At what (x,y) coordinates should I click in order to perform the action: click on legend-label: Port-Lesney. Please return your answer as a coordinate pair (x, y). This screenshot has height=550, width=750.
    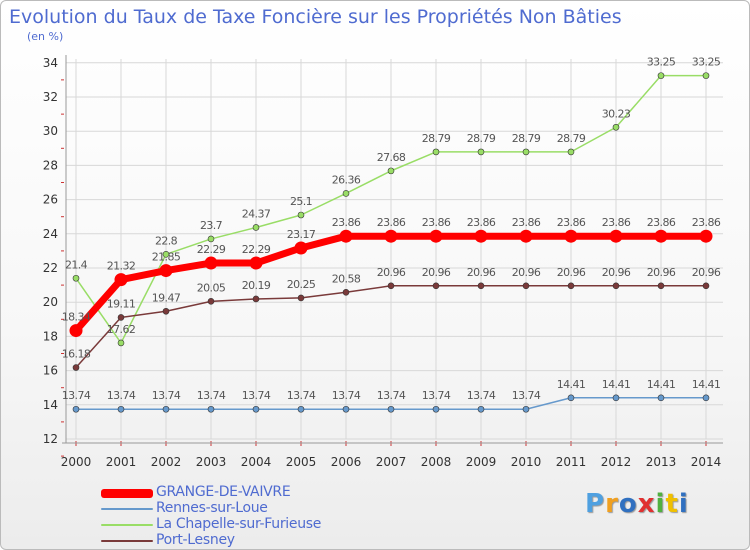
    Looking at the image, I should click on (195, 540).